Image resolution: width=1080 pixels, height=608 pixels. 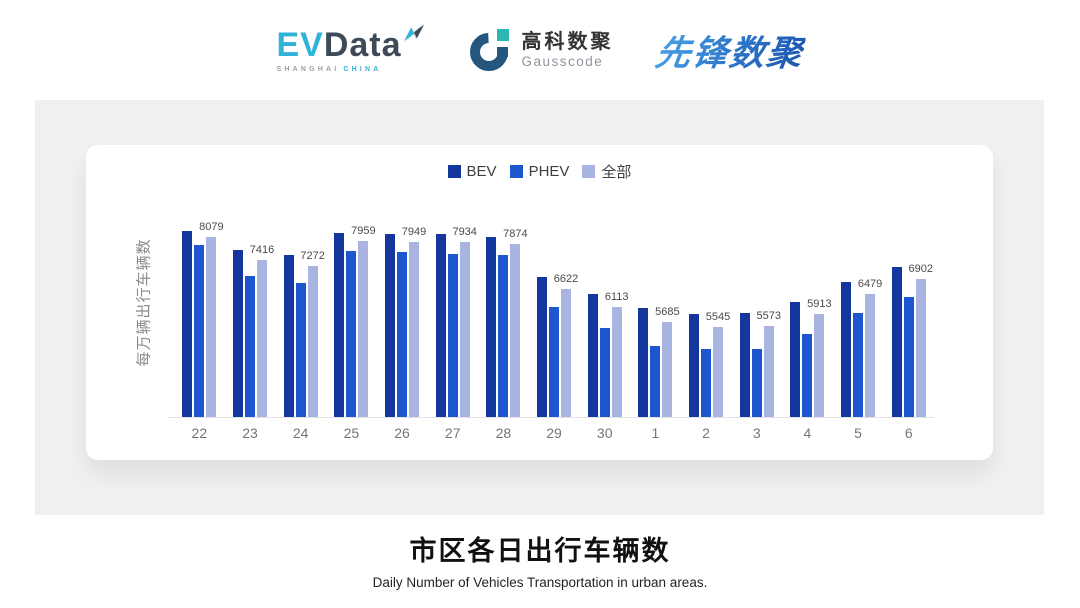 I want to click on x-tick-label-4: 4, so click(x=807, y=433).